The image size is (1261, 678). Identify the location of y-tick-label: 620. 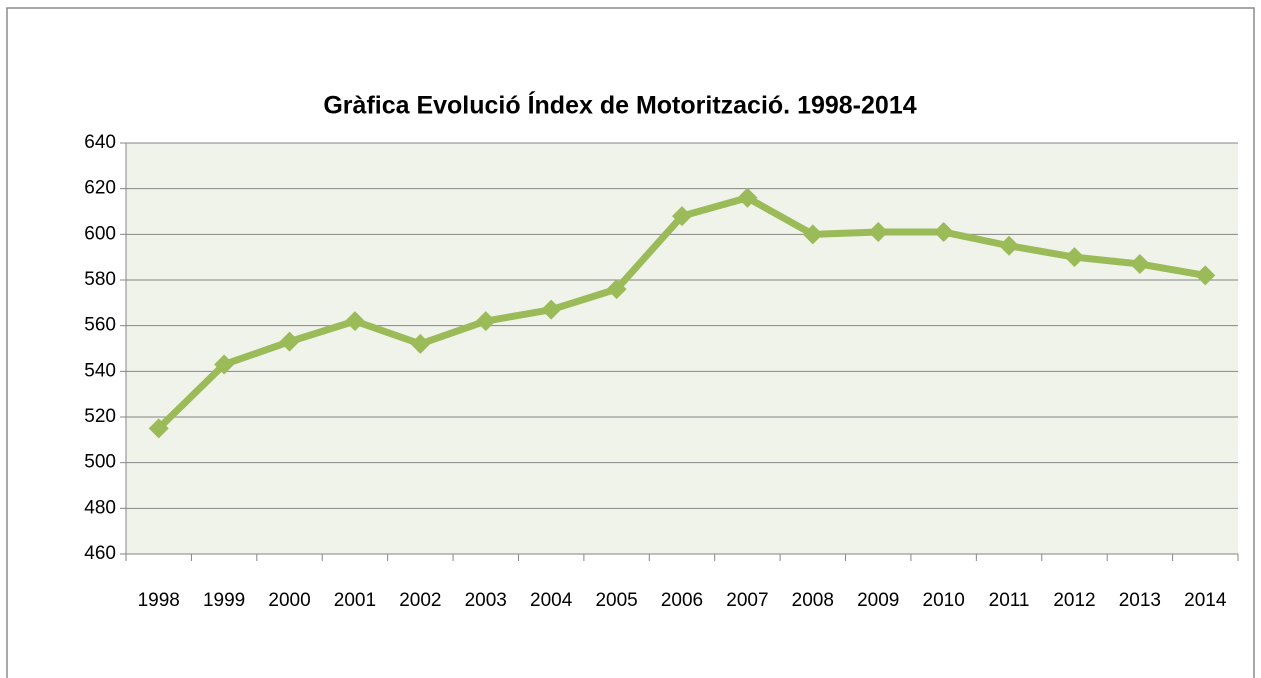
(100, 188).